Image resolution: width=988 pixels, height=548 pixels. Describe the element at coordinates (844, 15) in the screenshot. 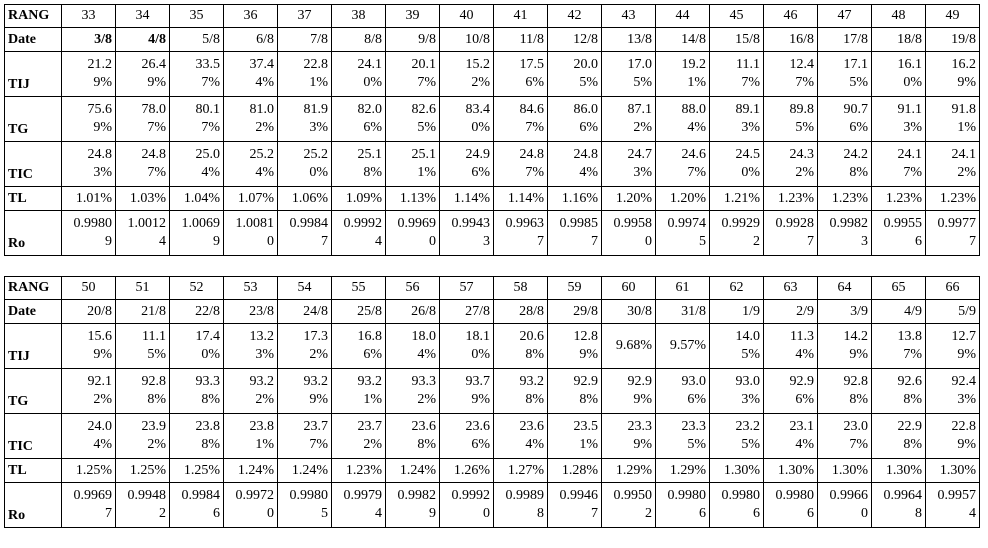

I see `cell-text: 47` at that location.